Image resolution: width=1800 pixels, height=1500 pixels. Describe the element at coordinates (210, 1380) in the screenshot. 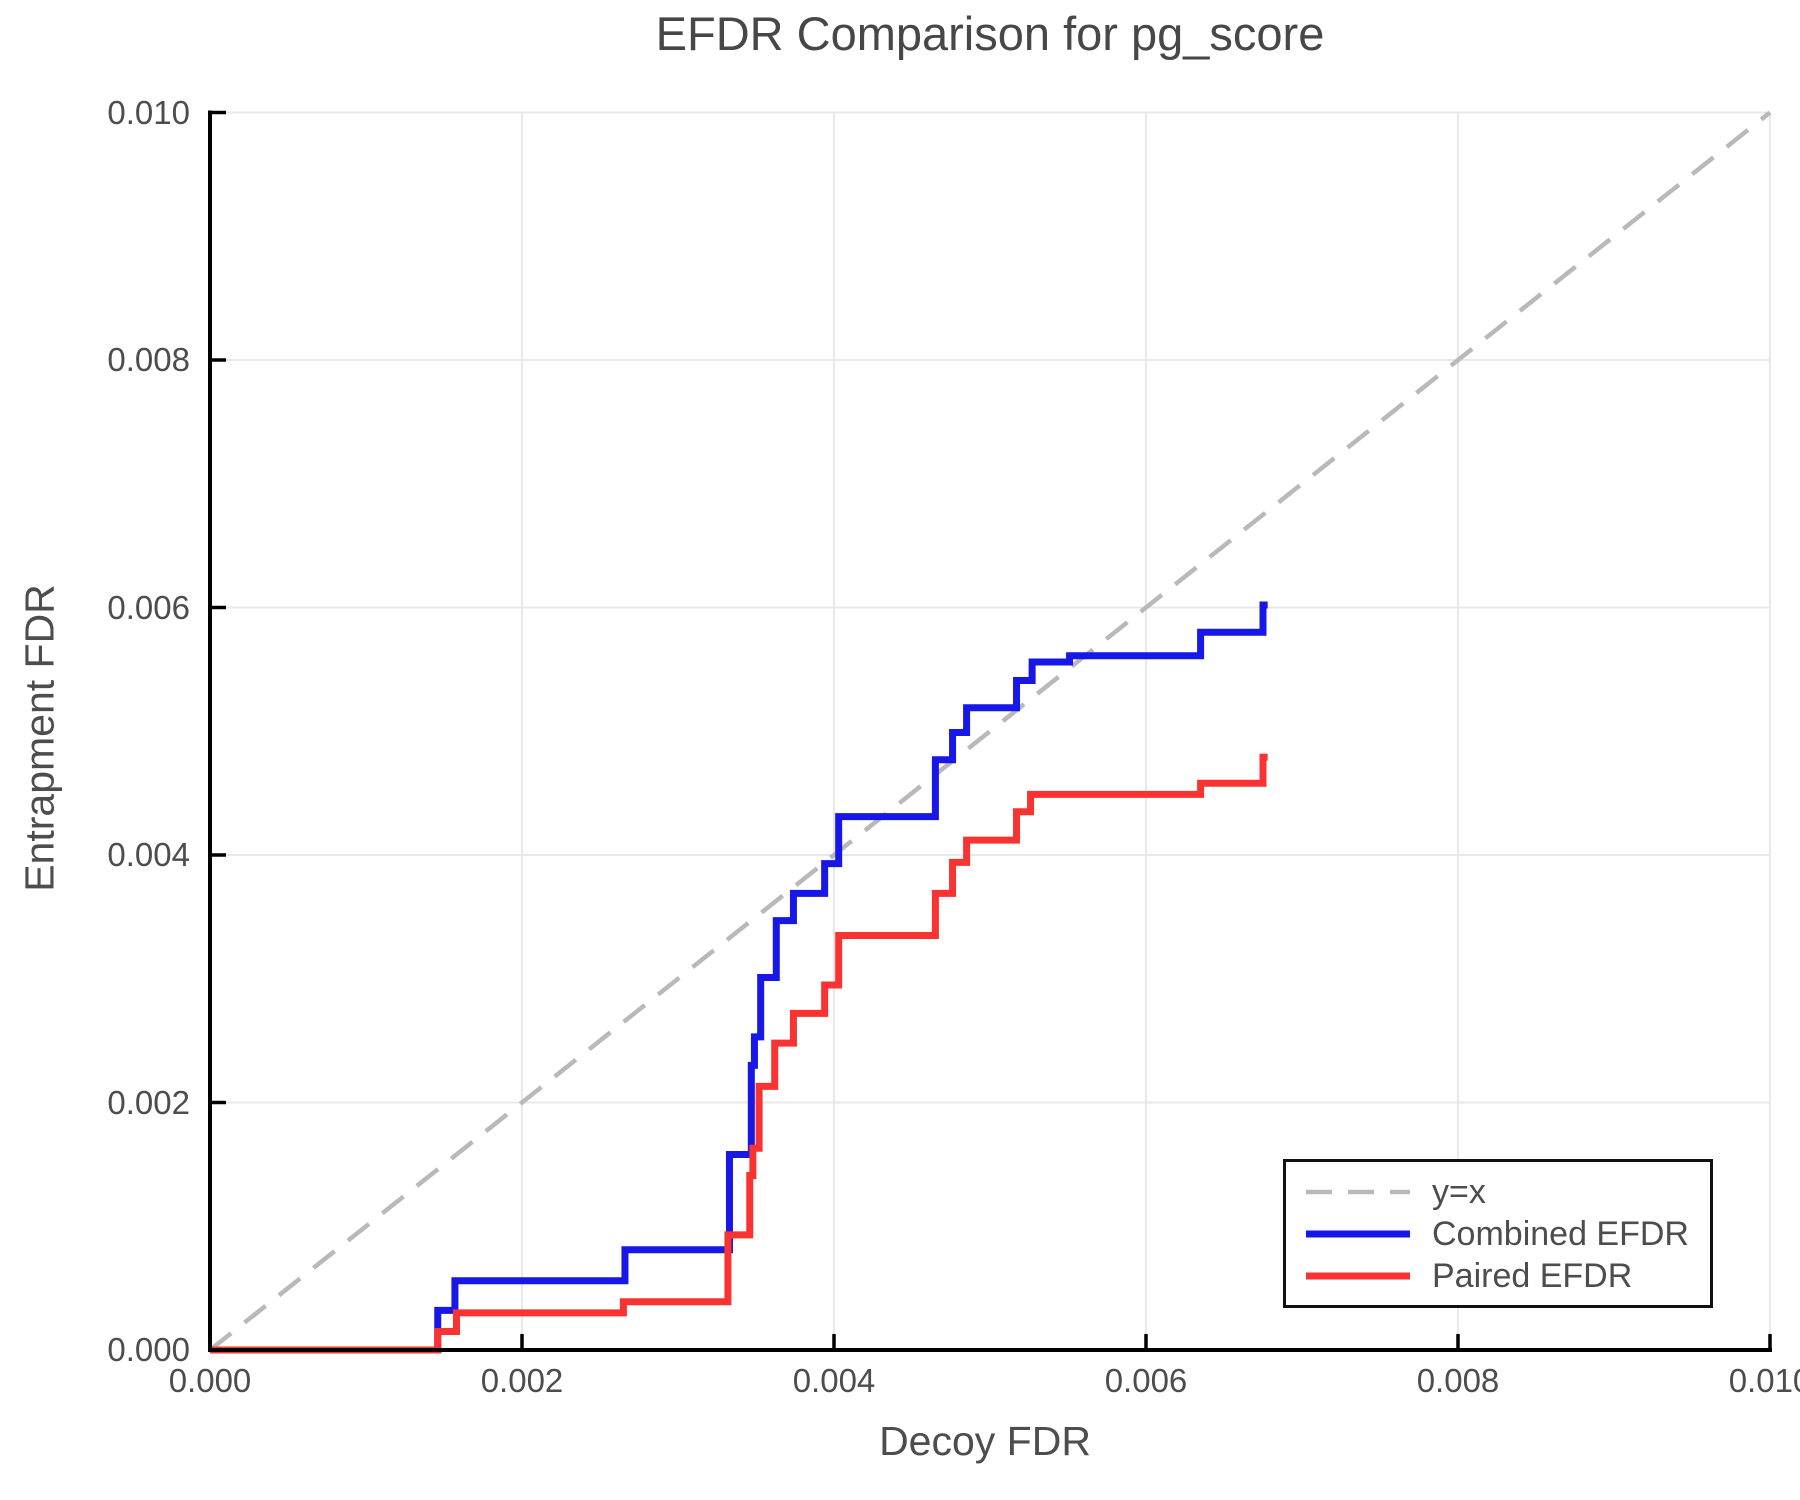

I see `x-tick-label: 0.000` at that location.